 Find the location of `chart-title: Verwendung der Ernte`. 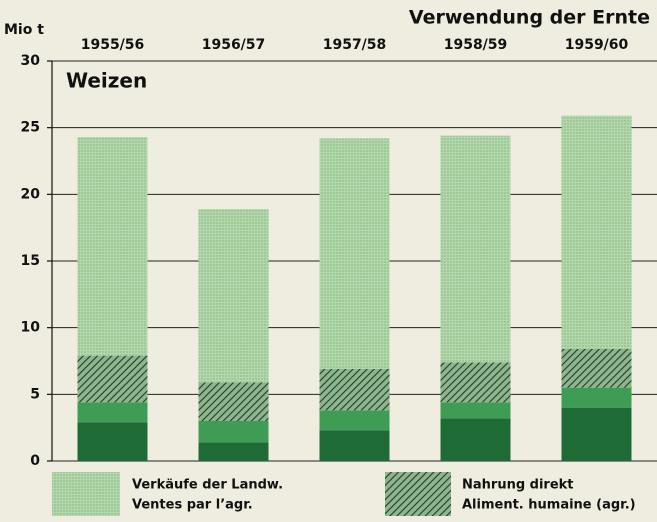

chart-title: Verwendung der Ernte is located at coordinates (529, 18).